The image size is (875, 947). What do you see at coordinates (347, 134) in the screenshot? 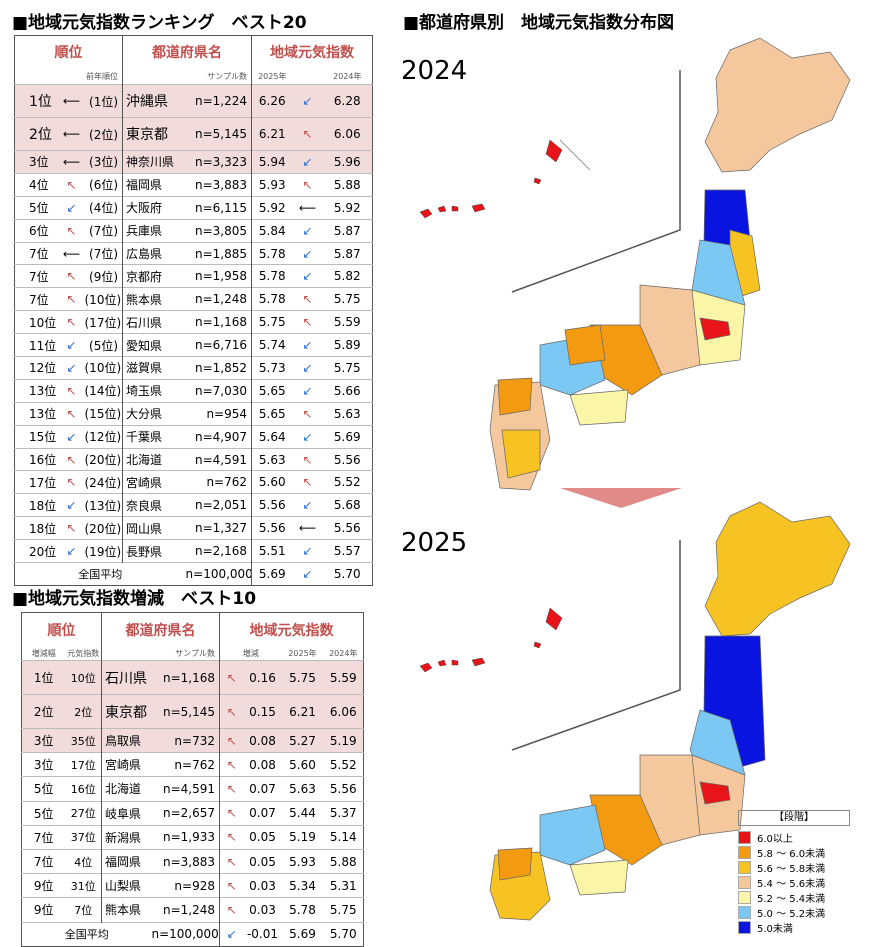
I see `value-2024-cell: 6.06` at bounding box center [347, 134].